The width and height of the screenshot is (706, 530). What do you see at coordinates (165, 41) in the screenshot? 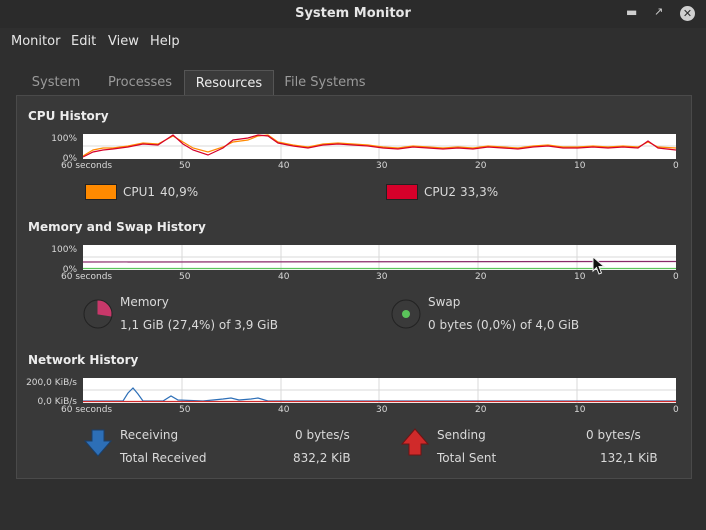
I see `menu-help: Help` at bounding box center [165, 41].